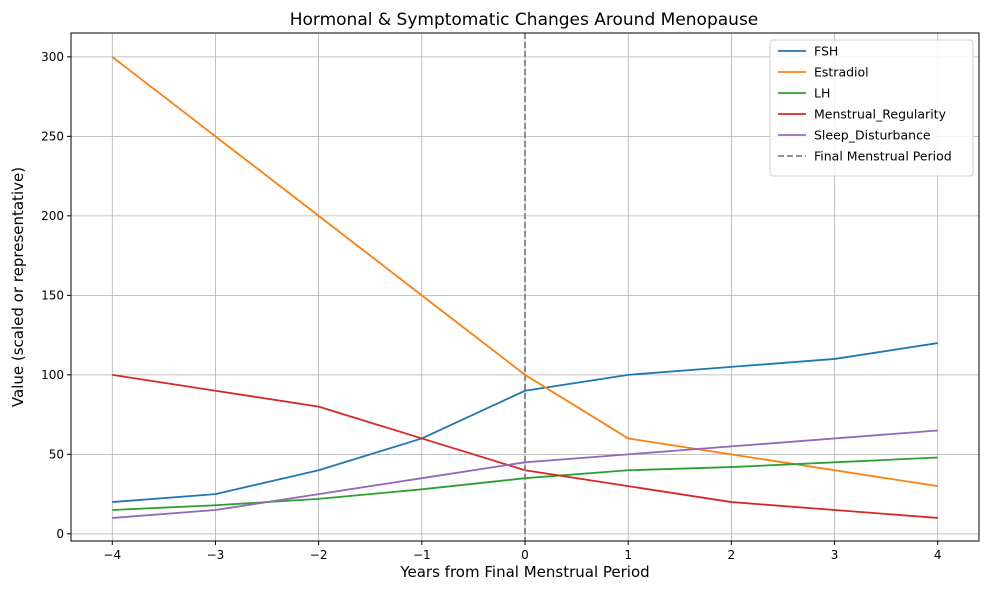 The width and height of the screenshot is (989, 590). What do you see at coordinates (60, 534) in the screenshot?
I see `y-tick-label: 0` at bounding box center [60, 534].